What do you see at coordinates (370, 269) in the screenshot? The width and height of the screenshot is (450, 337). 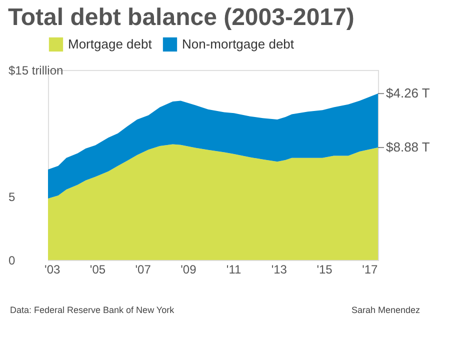 I see `x-tick-label: '17` at bounding box center [370, 269].